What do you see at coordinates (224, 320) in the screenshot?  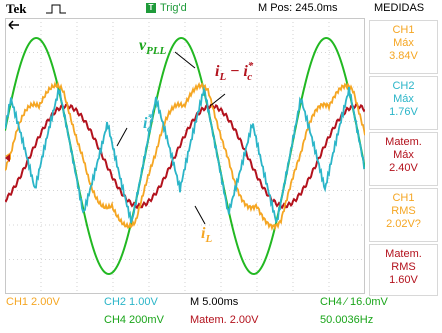 I see `math-scale: Matem. 2.00V` at bounding box center [224, 320].